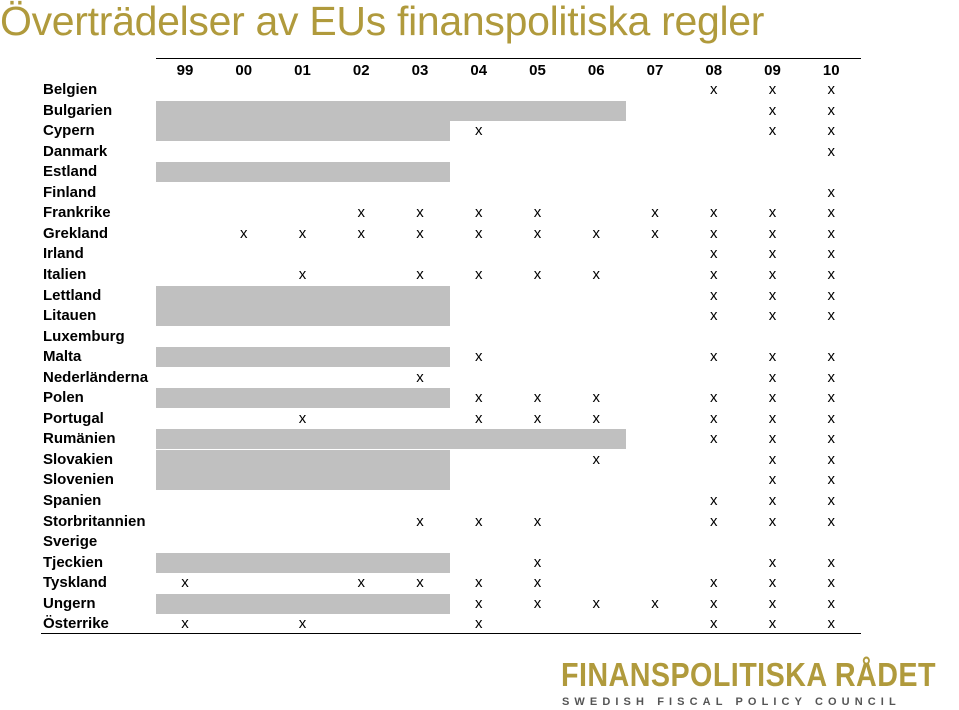  I want to click on country-label: Irland, so click(63, 254).